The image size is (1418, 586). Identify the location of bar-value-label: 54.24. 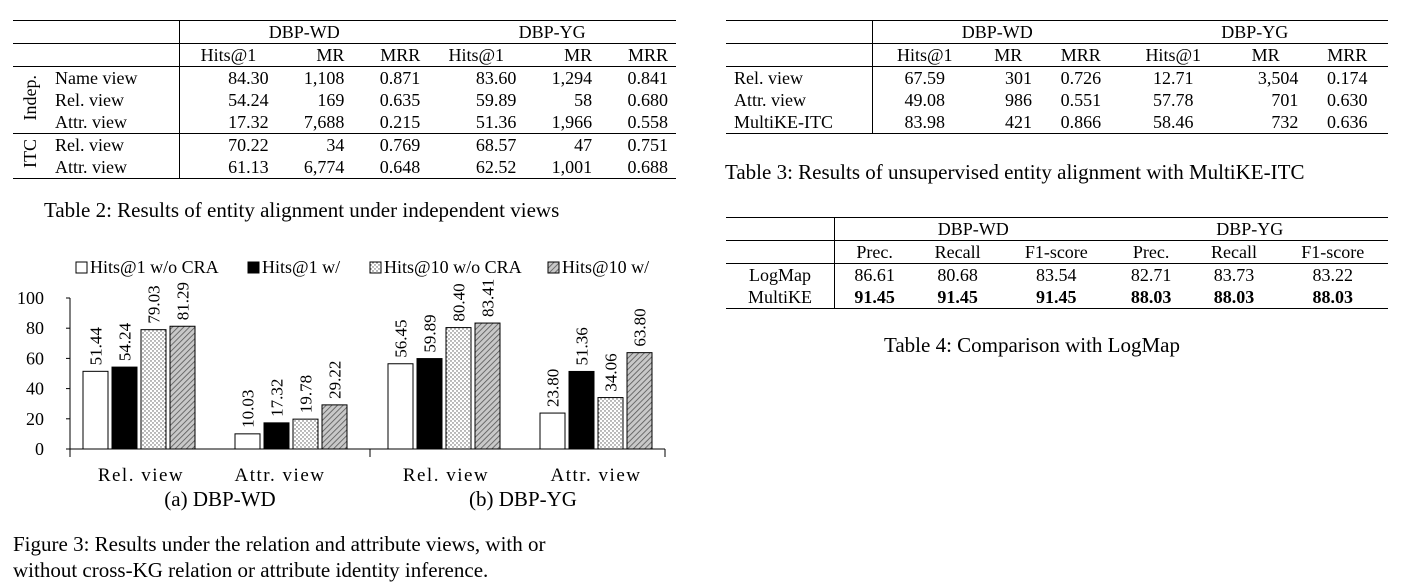
(125, 341).